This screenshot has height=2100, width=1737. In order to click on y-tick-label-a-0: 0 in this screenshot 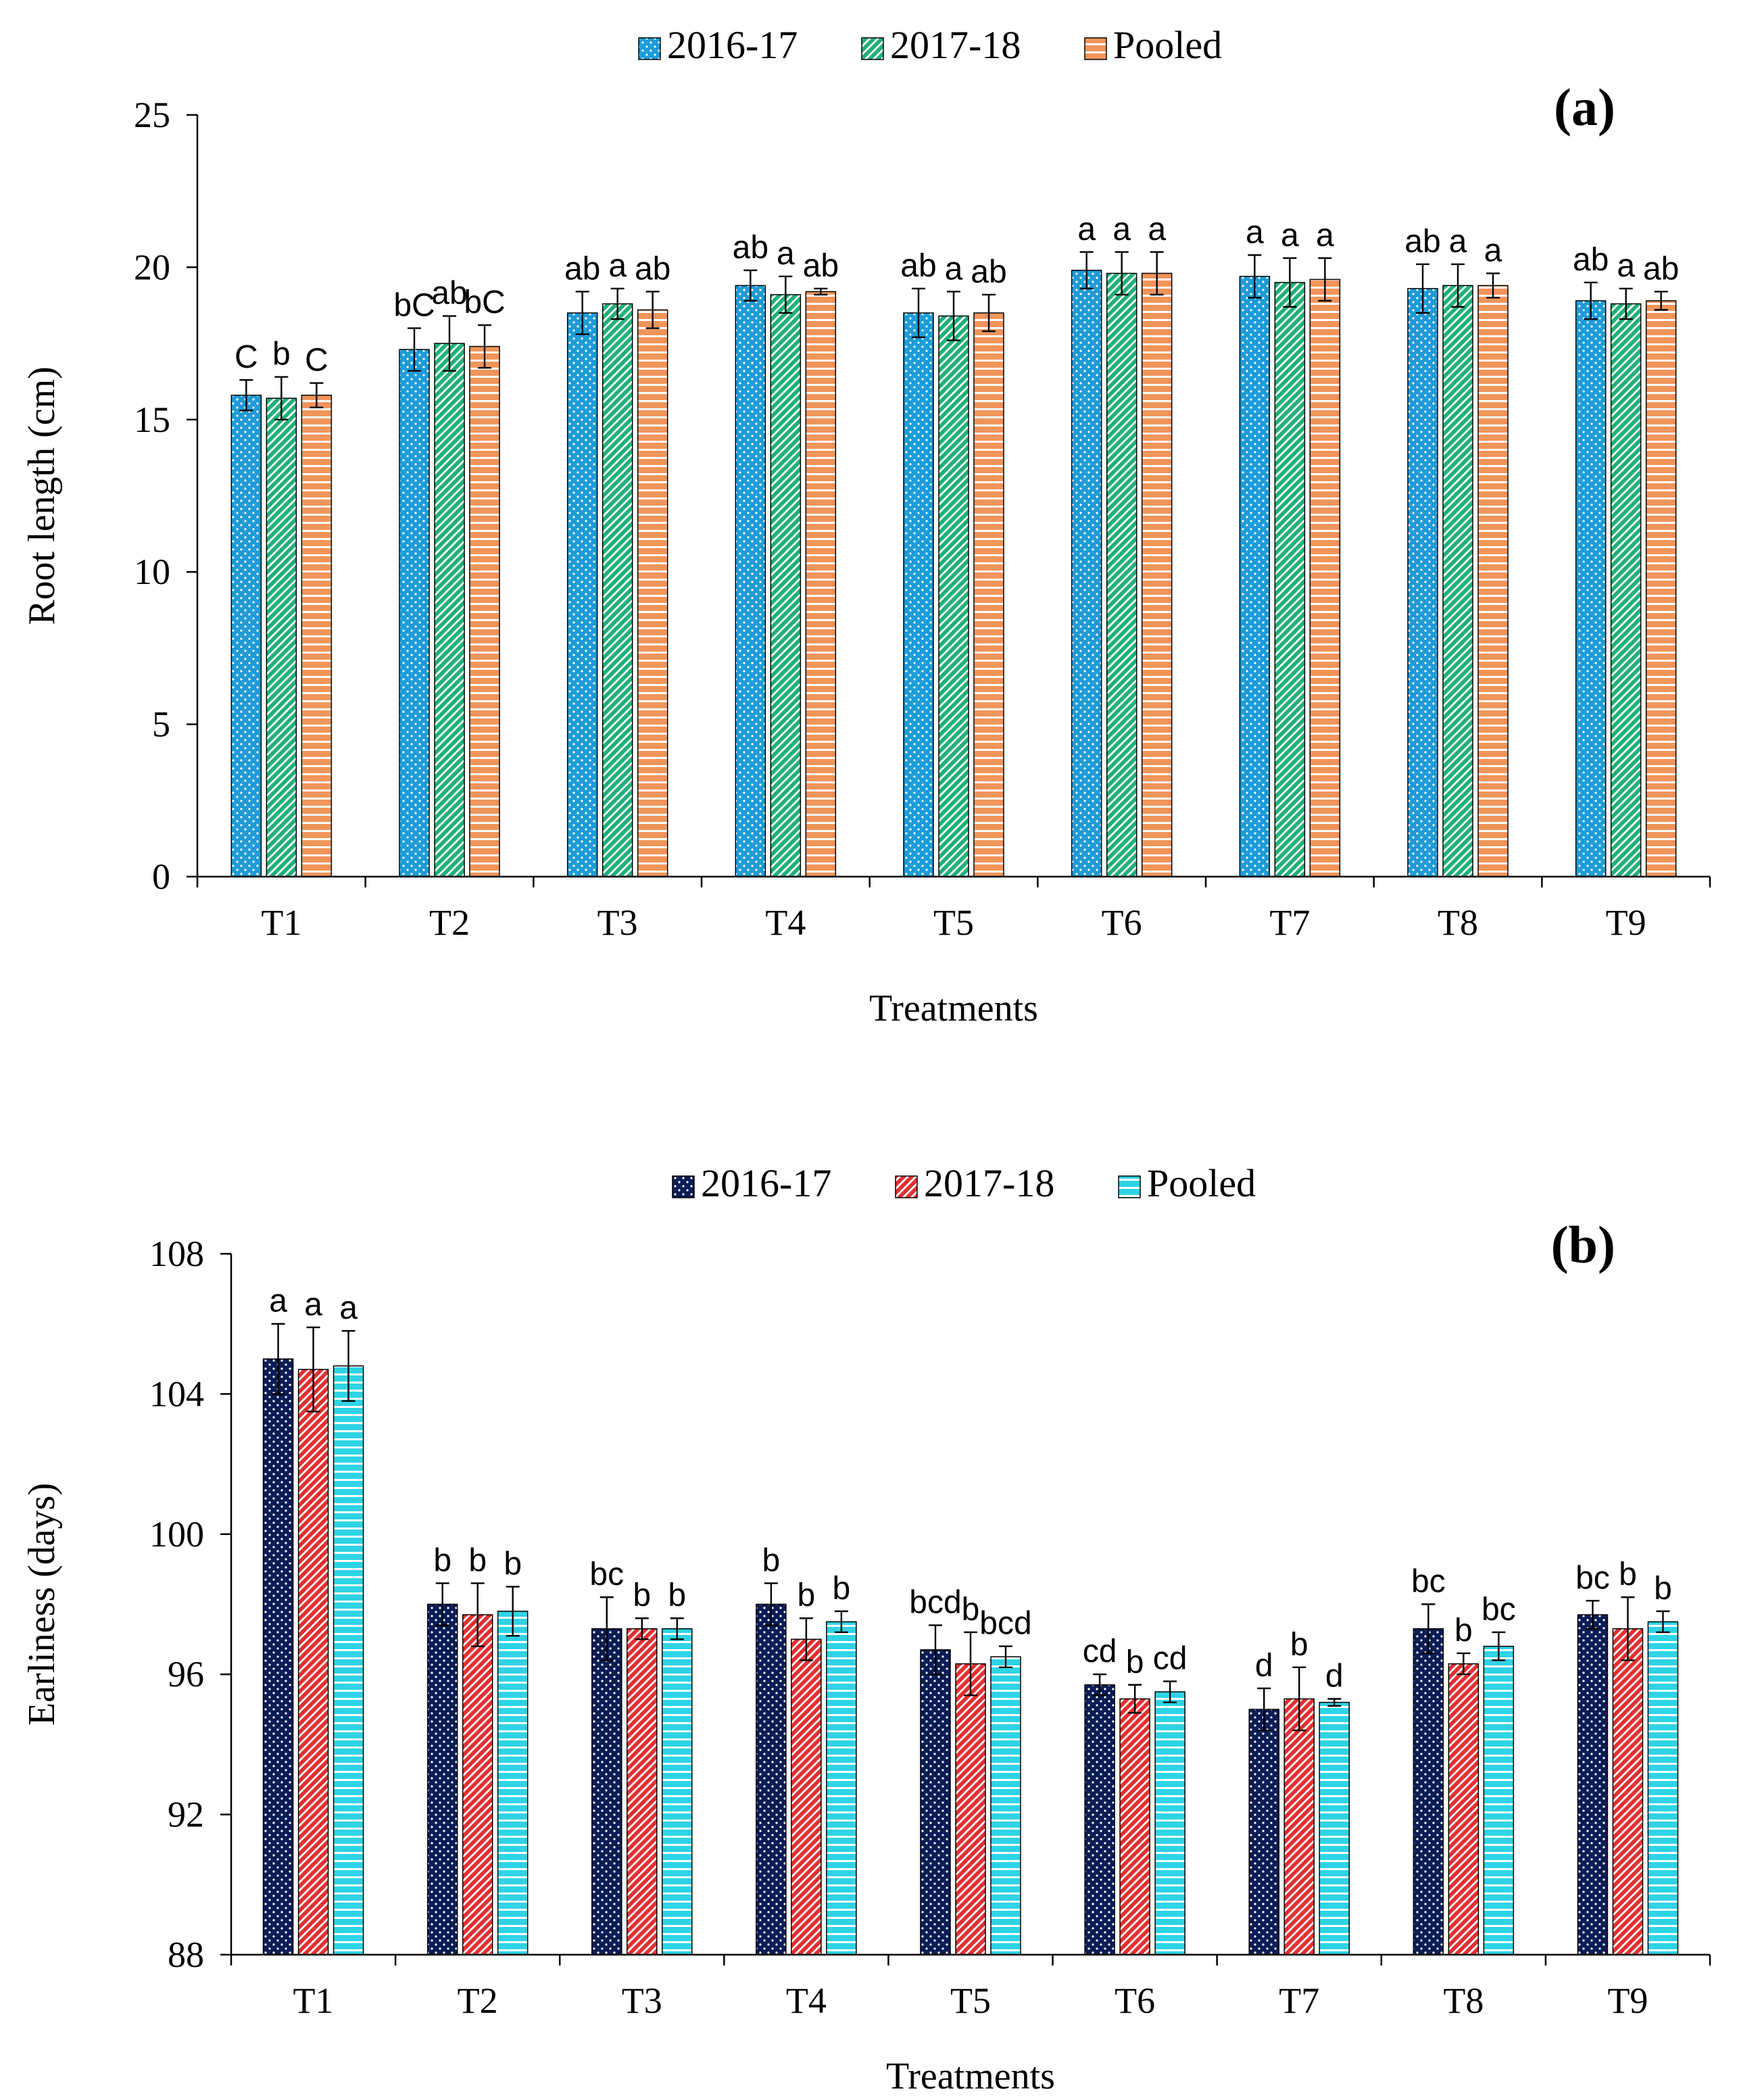, I will do `click(161, 876)`.